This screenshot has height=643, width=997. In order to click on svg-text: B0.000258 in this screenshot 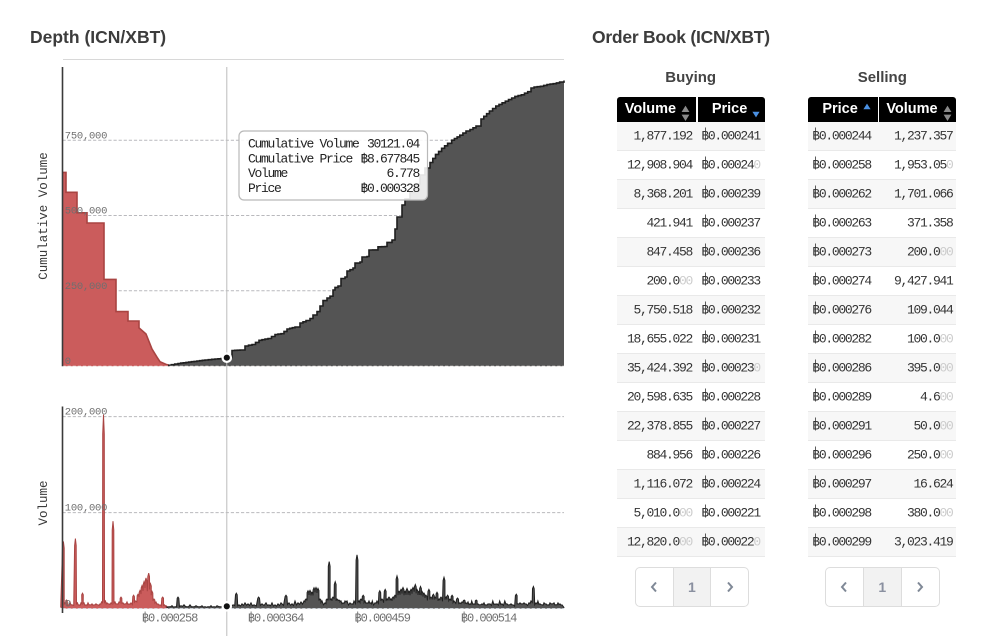, I will do `click(170, 619)`.